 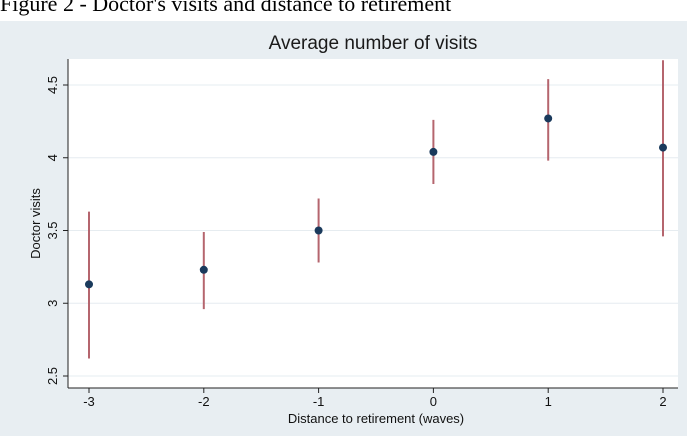 I want to click on y-axis: 2.5 3 3.5 4 4.5, so click(x=57, y=223).